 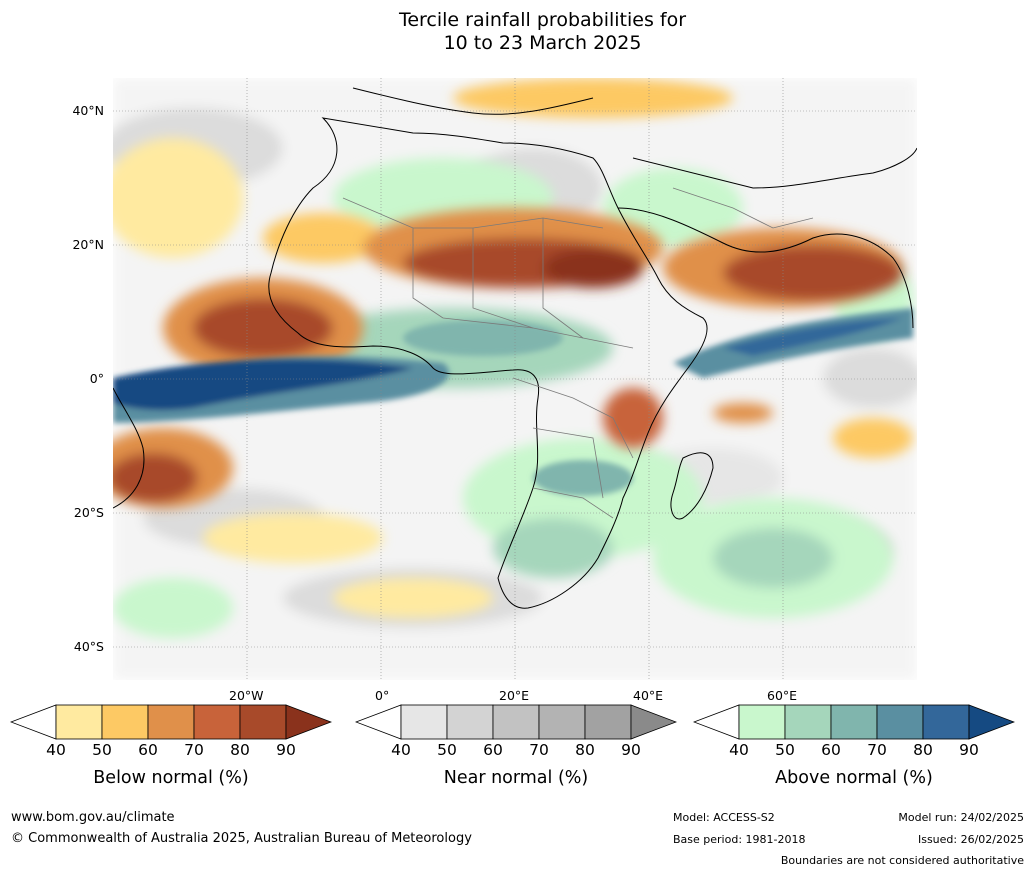 I want to click on lon-label-40e: 40°E, so click(x=648, y=695).